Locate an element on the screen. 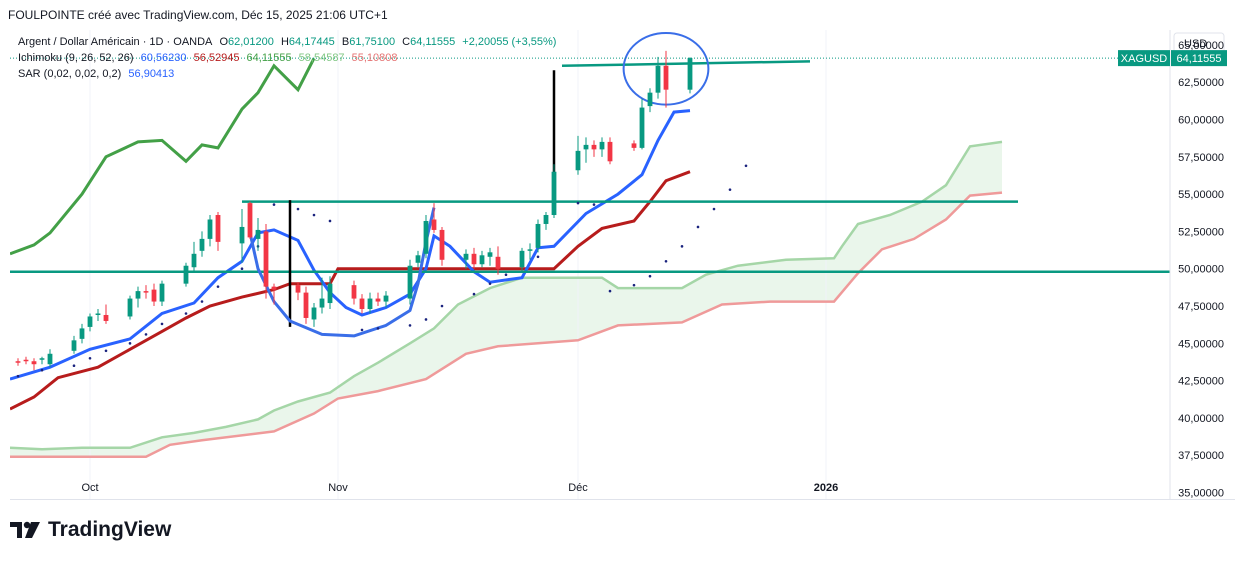  tradingview-logo: TradingView is located at coordinates (90, 530).